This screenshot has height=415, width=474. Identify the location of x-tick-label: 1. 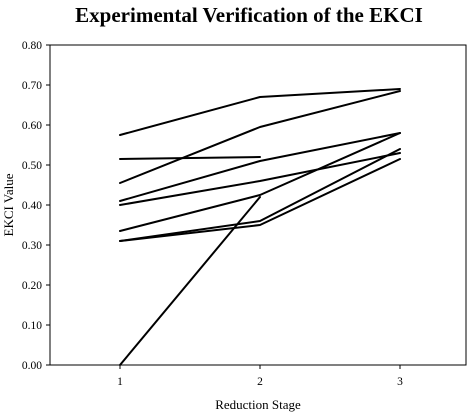
(120, 382).